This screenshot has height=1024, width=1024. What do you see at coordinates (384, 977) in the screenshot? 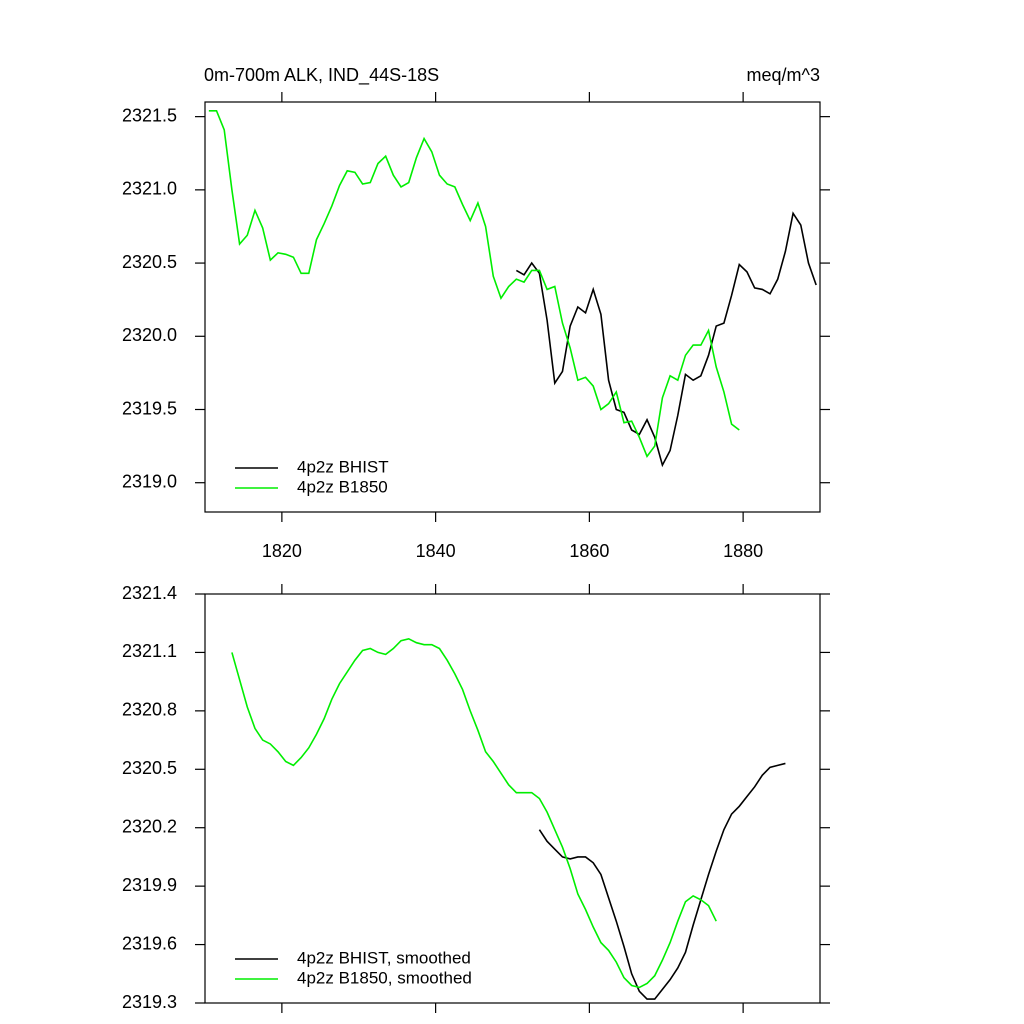
I see `legend-label: 4p2z B1850, smoothed` at bounding box center [384, 977].